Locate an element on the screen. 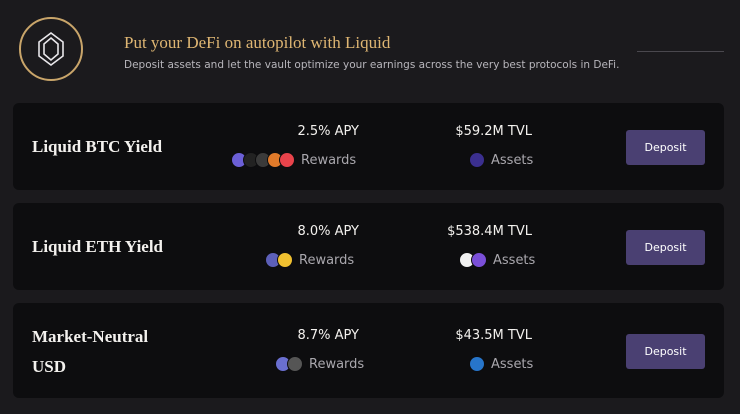 This screenshot has width=740, height=414. tvl: $59.2M TVL is located at coordinates (493, 131).